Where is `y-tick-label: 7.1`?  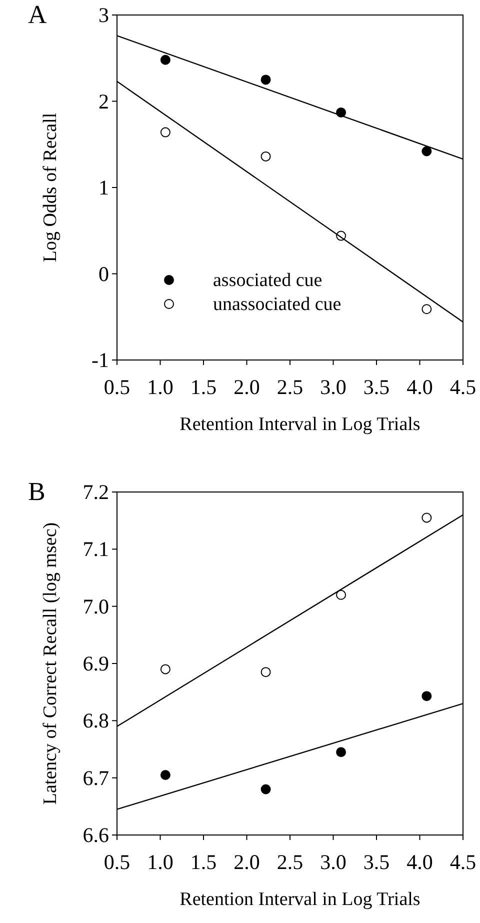 y-tick-label: 7.1 is located at coordinates (95, 549).